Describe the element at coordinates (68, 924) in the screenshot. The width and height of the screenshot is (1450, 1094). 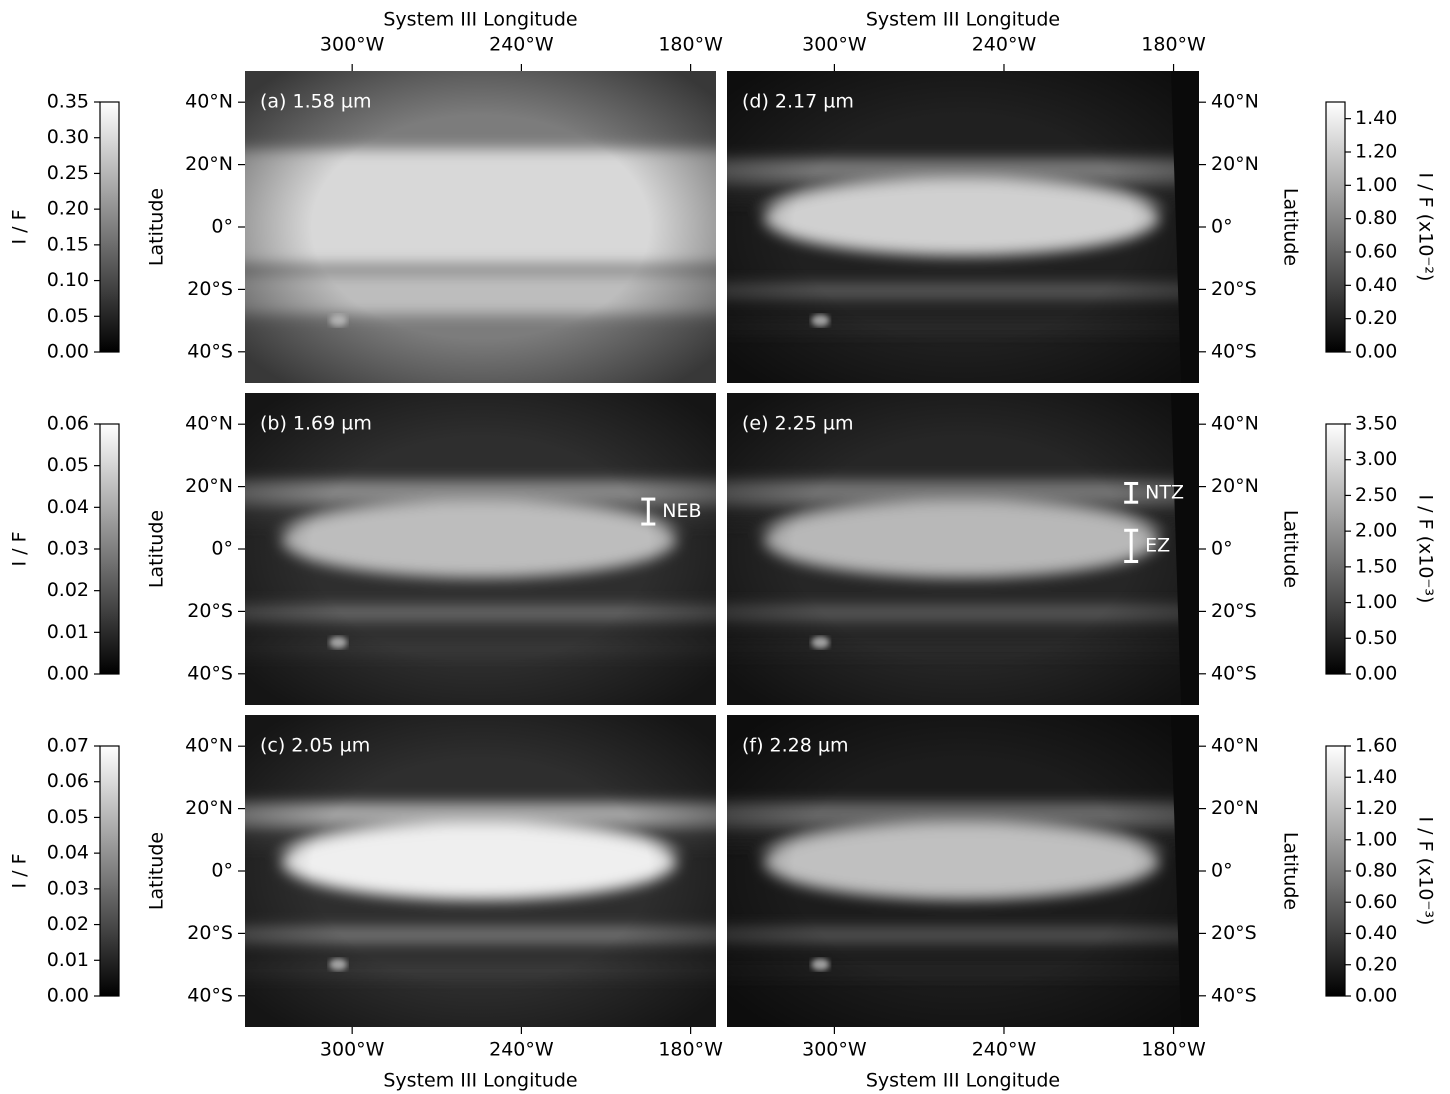
I see `colorbar-tick-label: 0.02` at that location.